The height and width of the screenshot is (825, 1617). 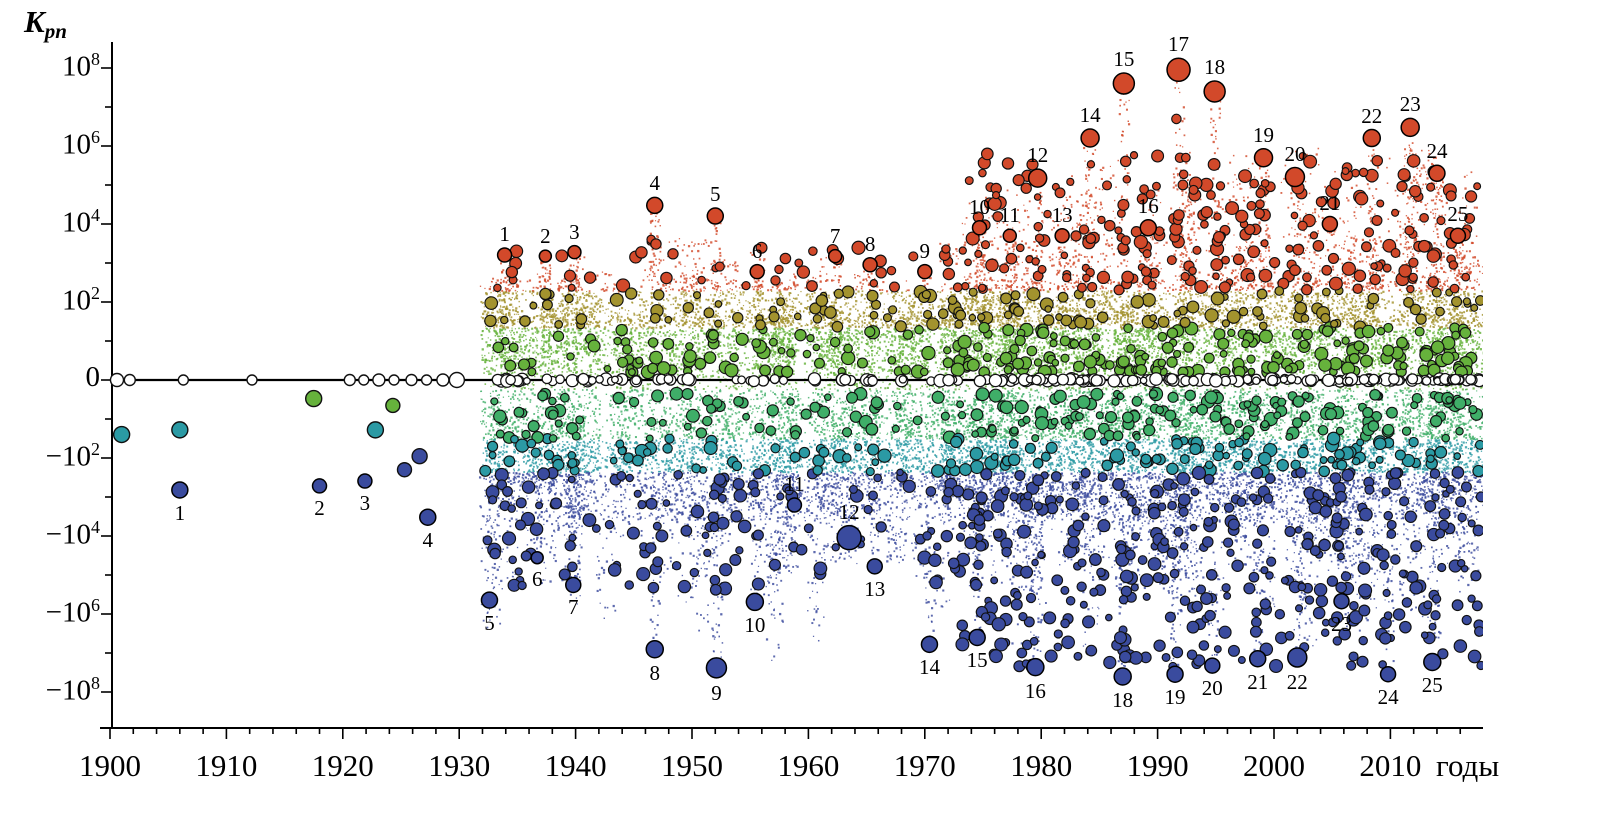 What do you see at coordinates (34, 21) in the screenshot?
I see `y-axis-title-symbol: K` at bounding box center [34, 21].